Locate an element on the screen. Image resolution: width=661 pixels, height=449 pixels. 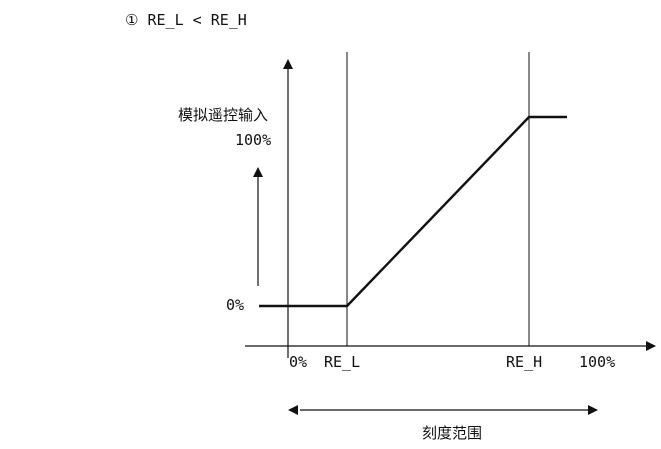
x-axis-label-re-l: RE_L is located at coordinates (342, 362).